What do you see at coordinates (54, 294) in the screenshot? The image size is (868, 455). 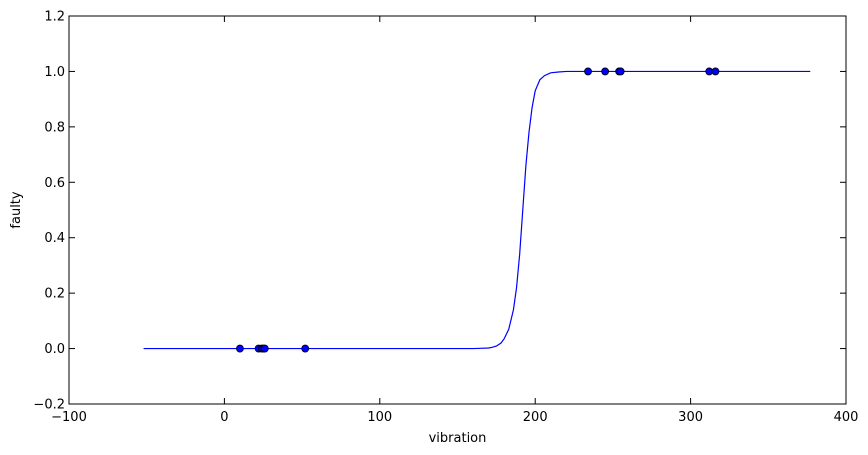 I see `y-tick-label: 0.2` at bounding box center [54, 294].